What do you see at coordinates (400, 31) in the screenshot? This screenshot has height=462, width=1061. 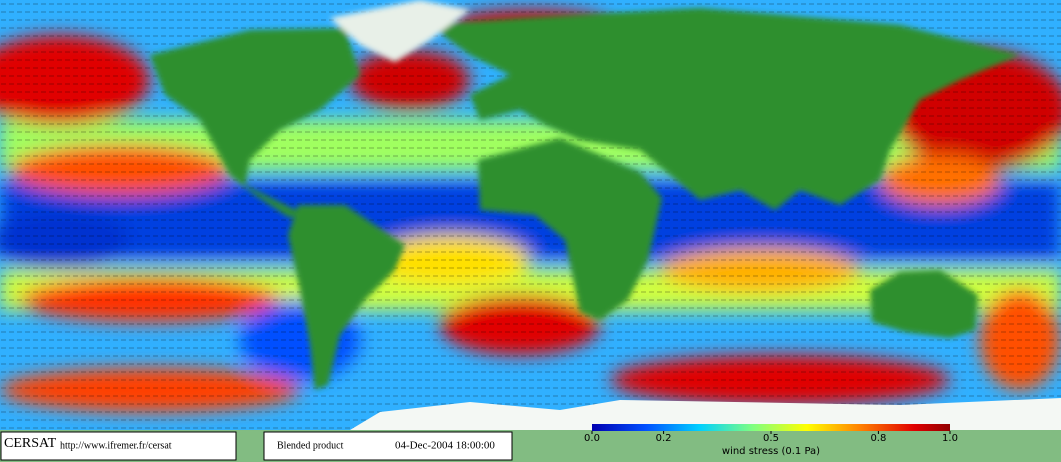 I see `greenland` at bounding box center [400, 31].